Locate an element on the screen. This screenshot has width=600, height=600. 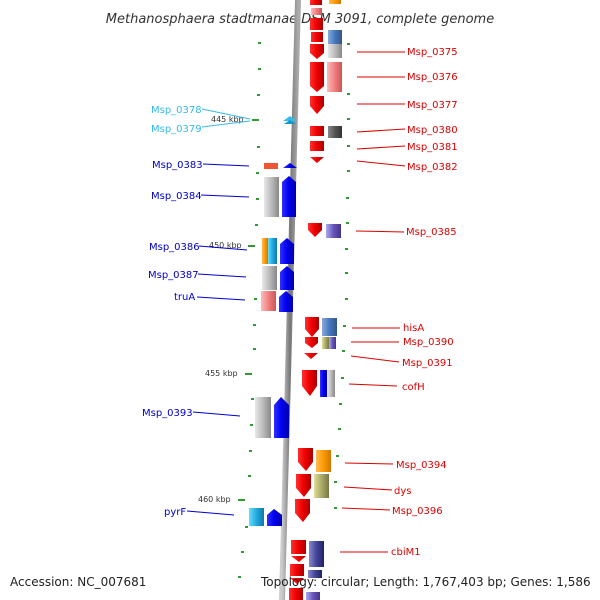
gene-label-group-Msp_0382: Msp_0382 is located at coordinates (407, 166).